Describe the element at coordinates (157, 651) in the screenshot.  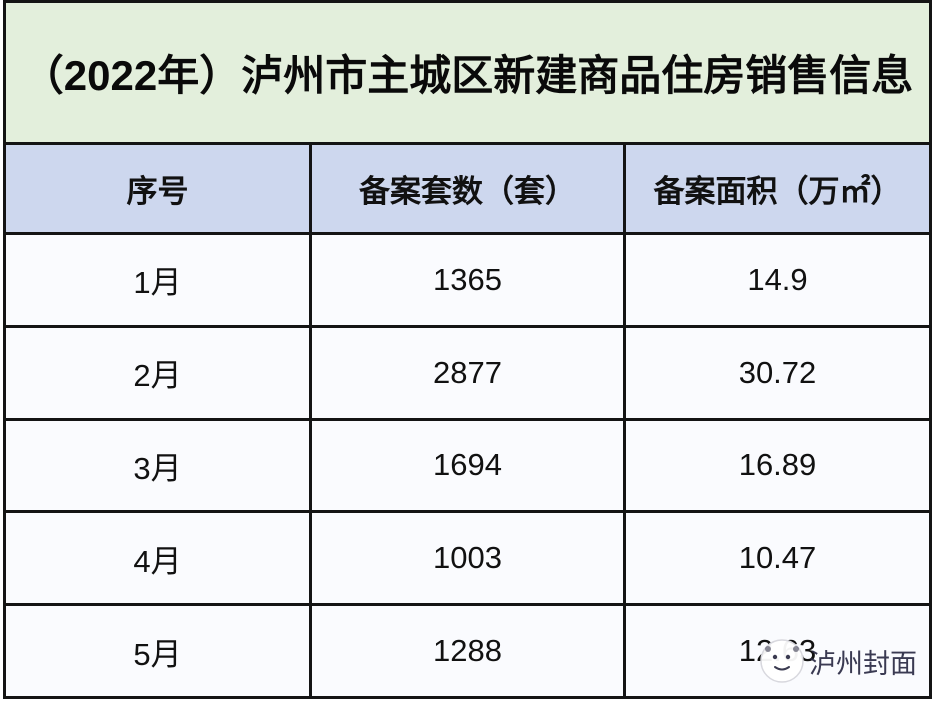
I see `cell-month-may: 5月` at that location.